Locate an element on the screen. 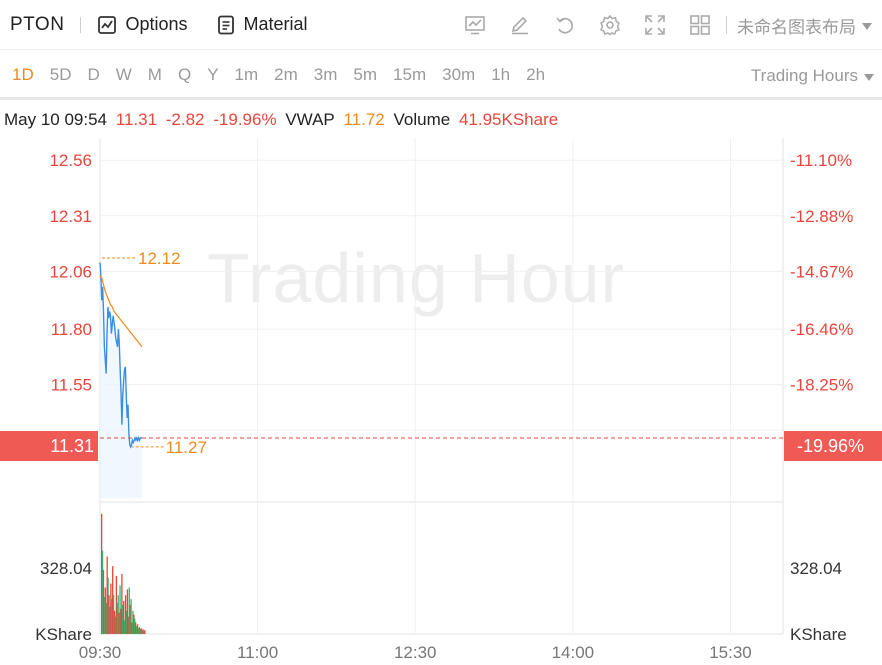 Image resolution: width=882 pixels, height=665 pixels. current-price-tag: 11.31 is located at coordinates (49, 446).